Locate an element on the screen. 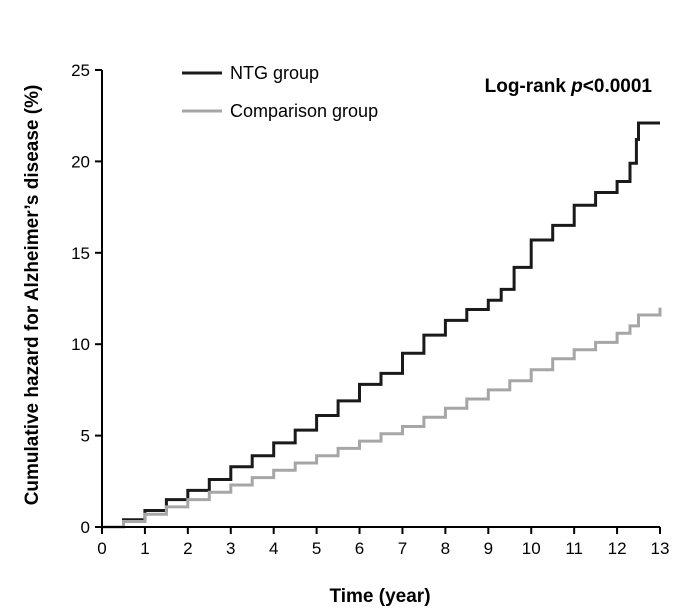  x-tick-label: 5 is located at coordinates (316, 548).